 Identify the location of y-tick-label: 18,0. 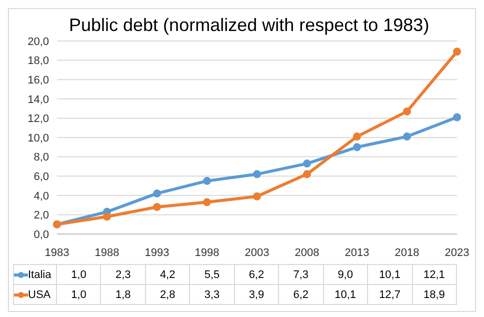
(38, 61).